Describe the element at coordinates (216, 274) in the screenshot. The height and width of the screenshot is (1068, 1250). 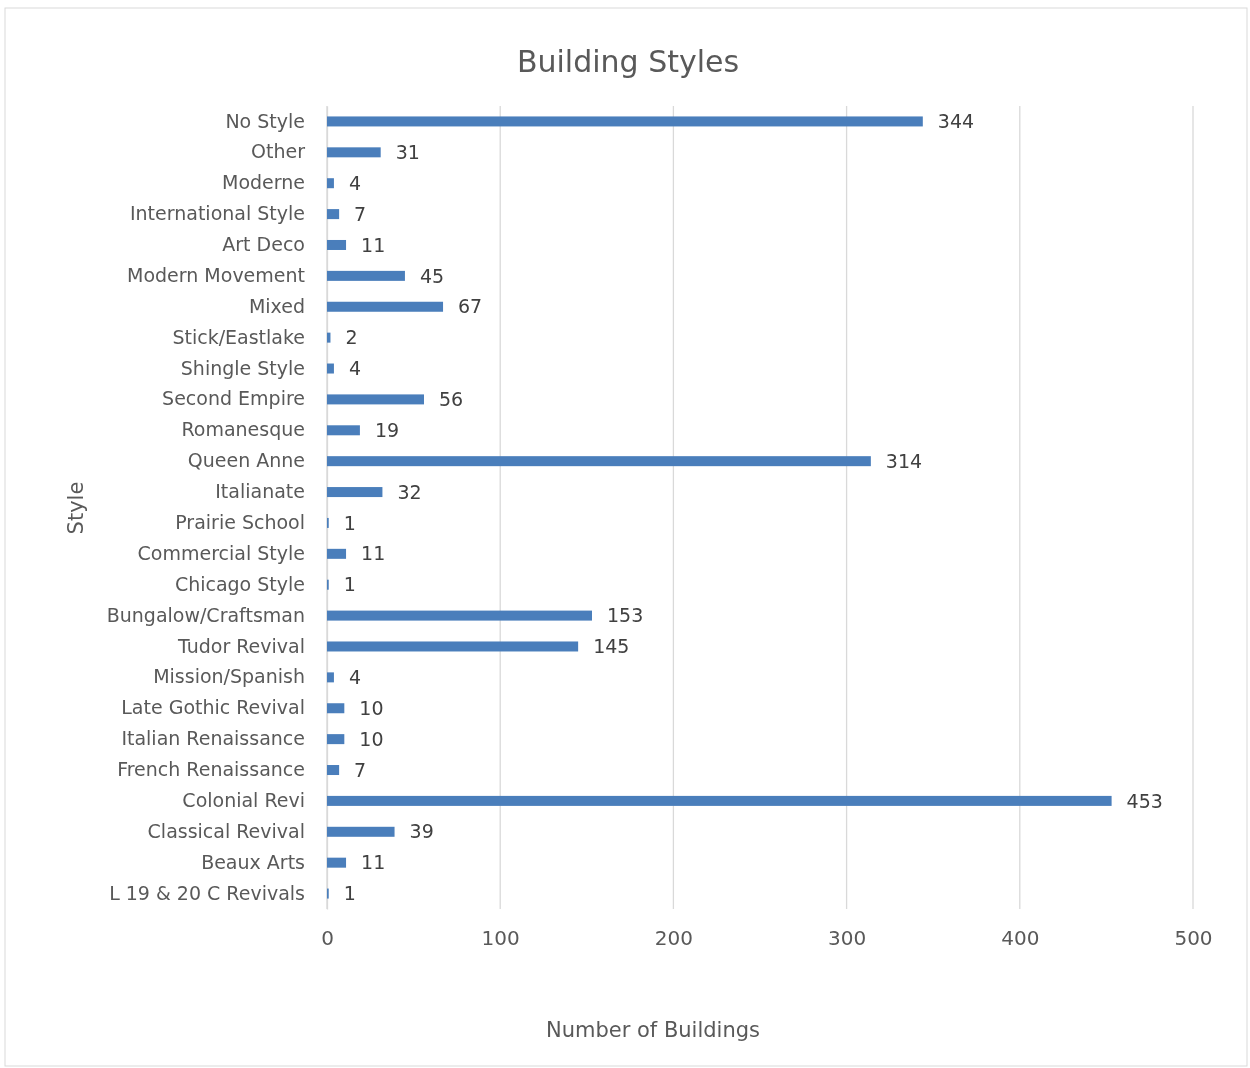
I see `y-tick-label: Modern Movement` at that location.